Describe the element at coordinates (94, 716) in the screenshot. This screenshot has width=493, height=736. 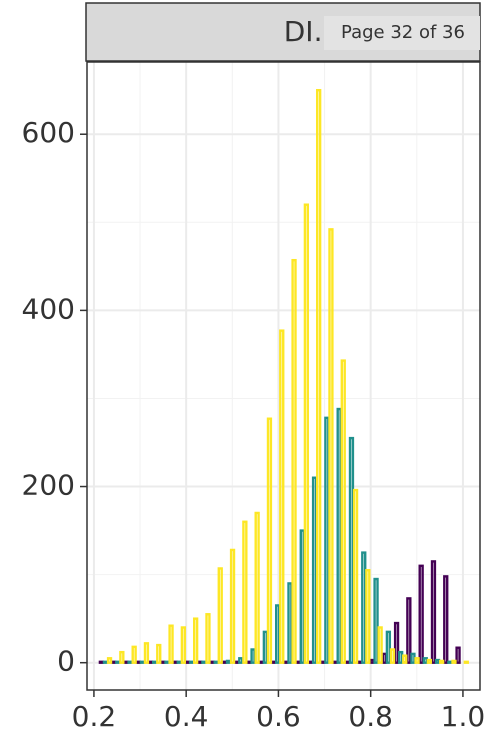
I see `x-tick-label: 0.2` at that location.